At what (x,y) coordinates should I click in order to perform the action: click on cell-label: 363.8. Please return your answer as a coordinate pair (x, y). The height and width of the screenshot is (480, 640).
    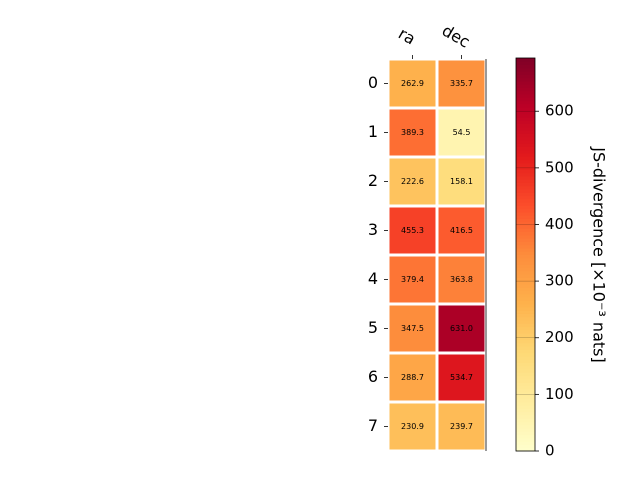
    Looking at the image, I should click on (461, 279).